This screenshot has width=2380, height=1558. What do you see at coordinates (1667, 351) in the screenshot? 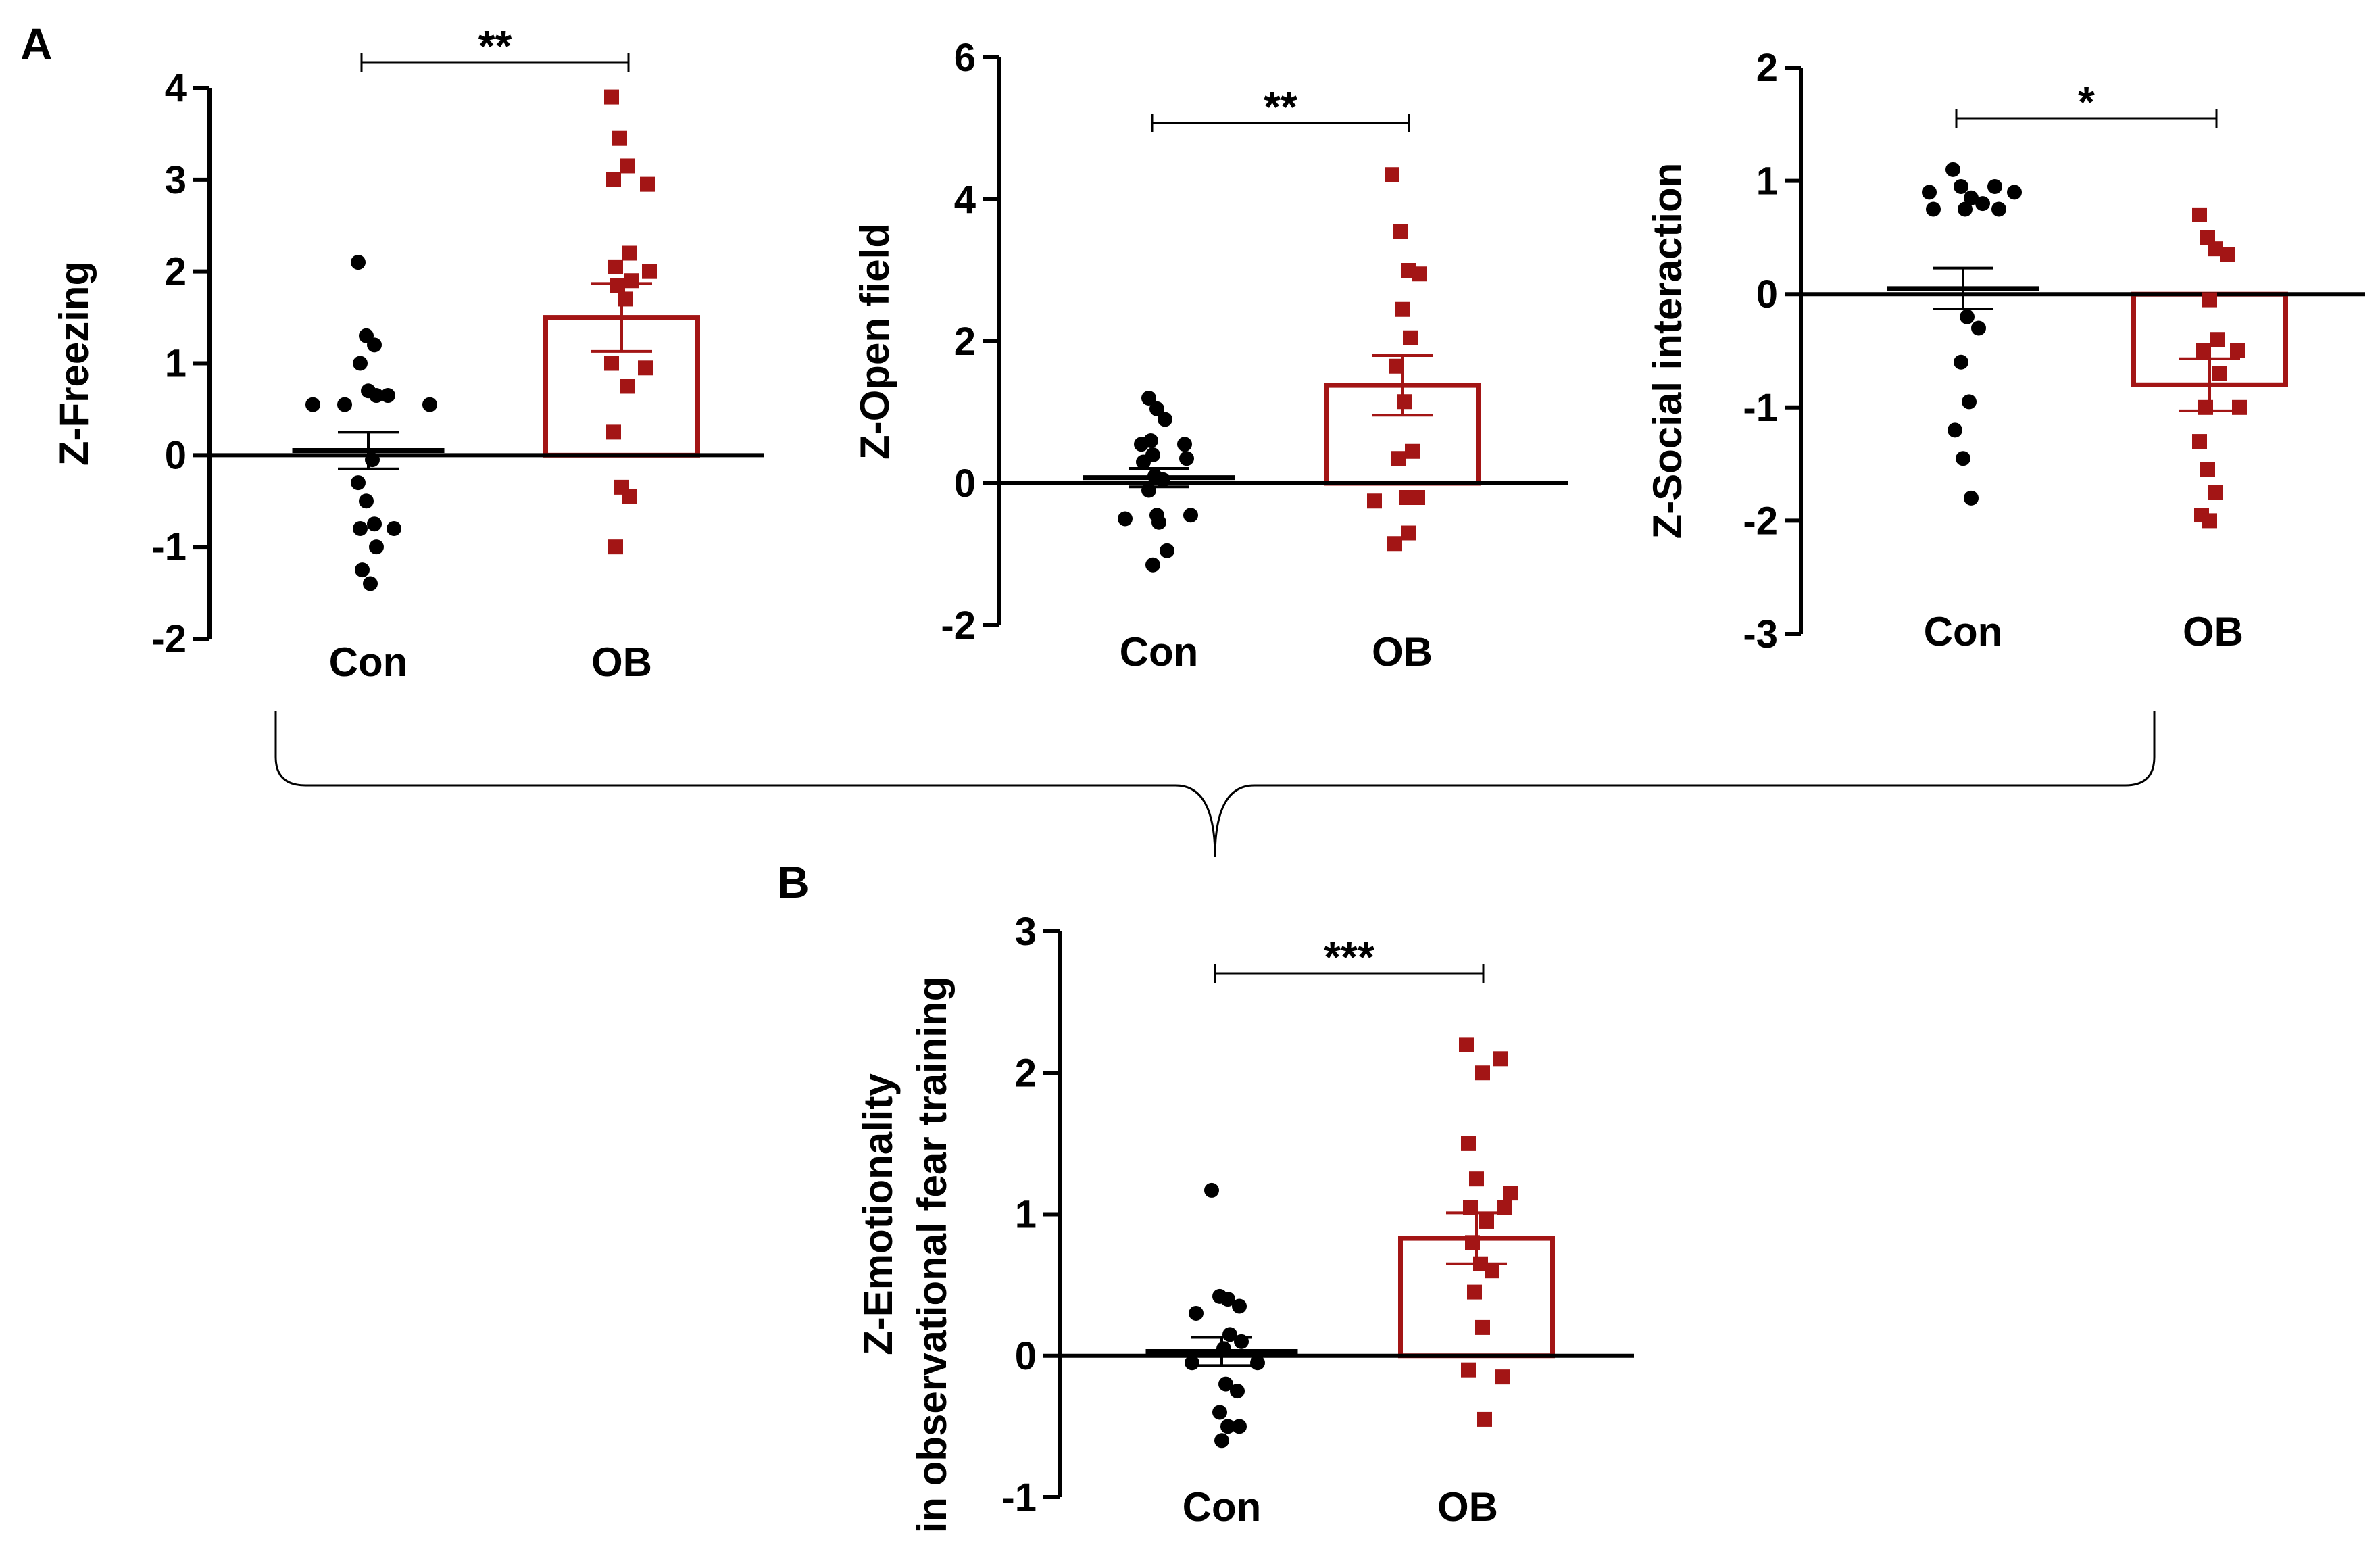
I see `y-axis-label: Z-Social interaction` at bounding box center [1667, 351].